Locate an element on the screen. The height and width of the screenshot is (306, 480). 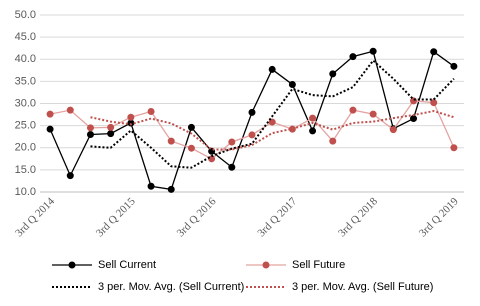
x-tick-label: 3rd Q 2016 is located at coordinates (197, 217).